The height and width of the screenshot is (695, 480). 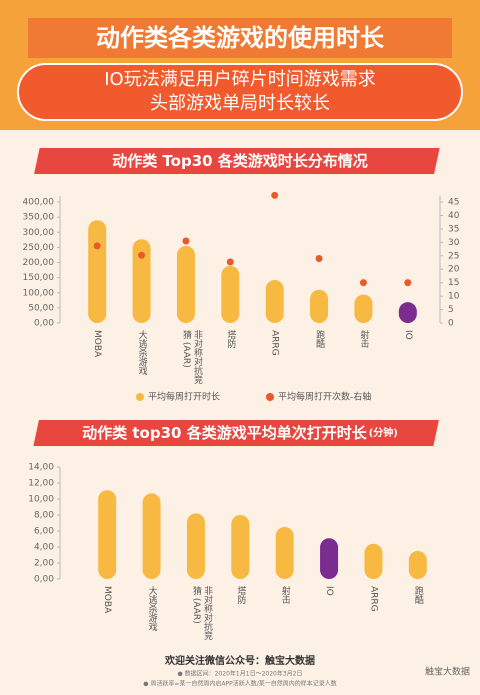 I want to click on y2-tick-label: 35, so click(x=453, y=229).